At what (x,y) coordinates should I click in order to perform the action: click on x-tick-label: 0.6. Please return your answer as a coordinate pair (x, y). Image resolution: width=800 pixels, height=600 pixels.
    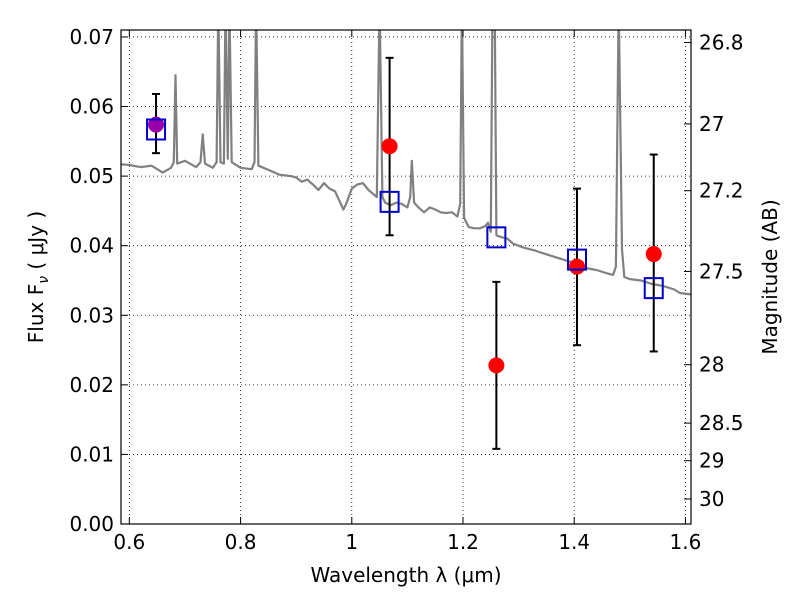
    Looking at the image, I should click on (129, 542).